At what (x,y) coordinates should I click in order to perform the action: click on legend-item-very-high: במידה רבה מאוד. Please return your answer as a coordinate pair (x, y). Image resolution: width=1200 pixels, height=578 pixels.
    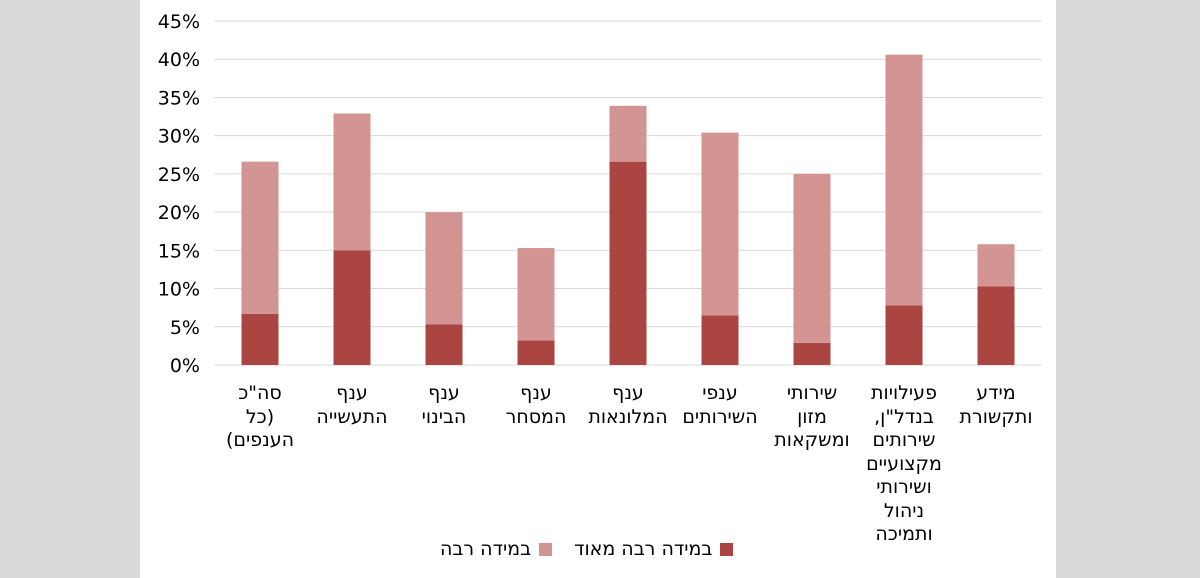
    Looking at the image, I should click on (654, 549).